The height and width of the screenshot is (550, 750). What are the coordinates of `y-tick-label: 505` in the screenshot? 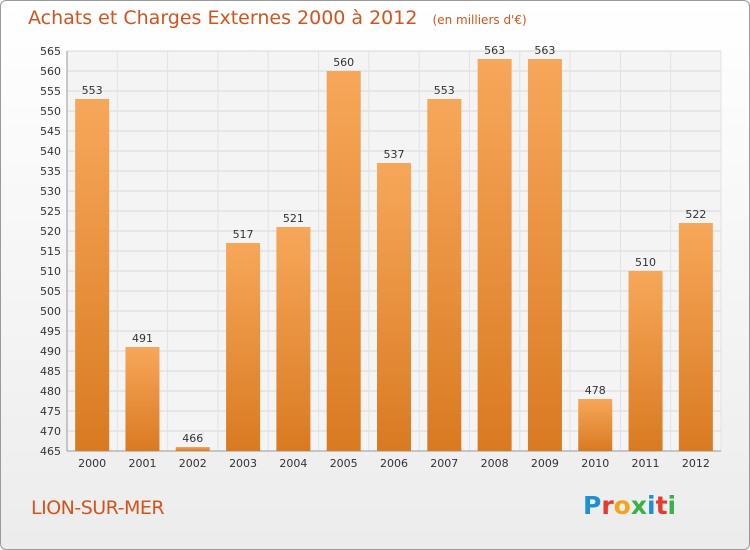 It's located at (50, 291).